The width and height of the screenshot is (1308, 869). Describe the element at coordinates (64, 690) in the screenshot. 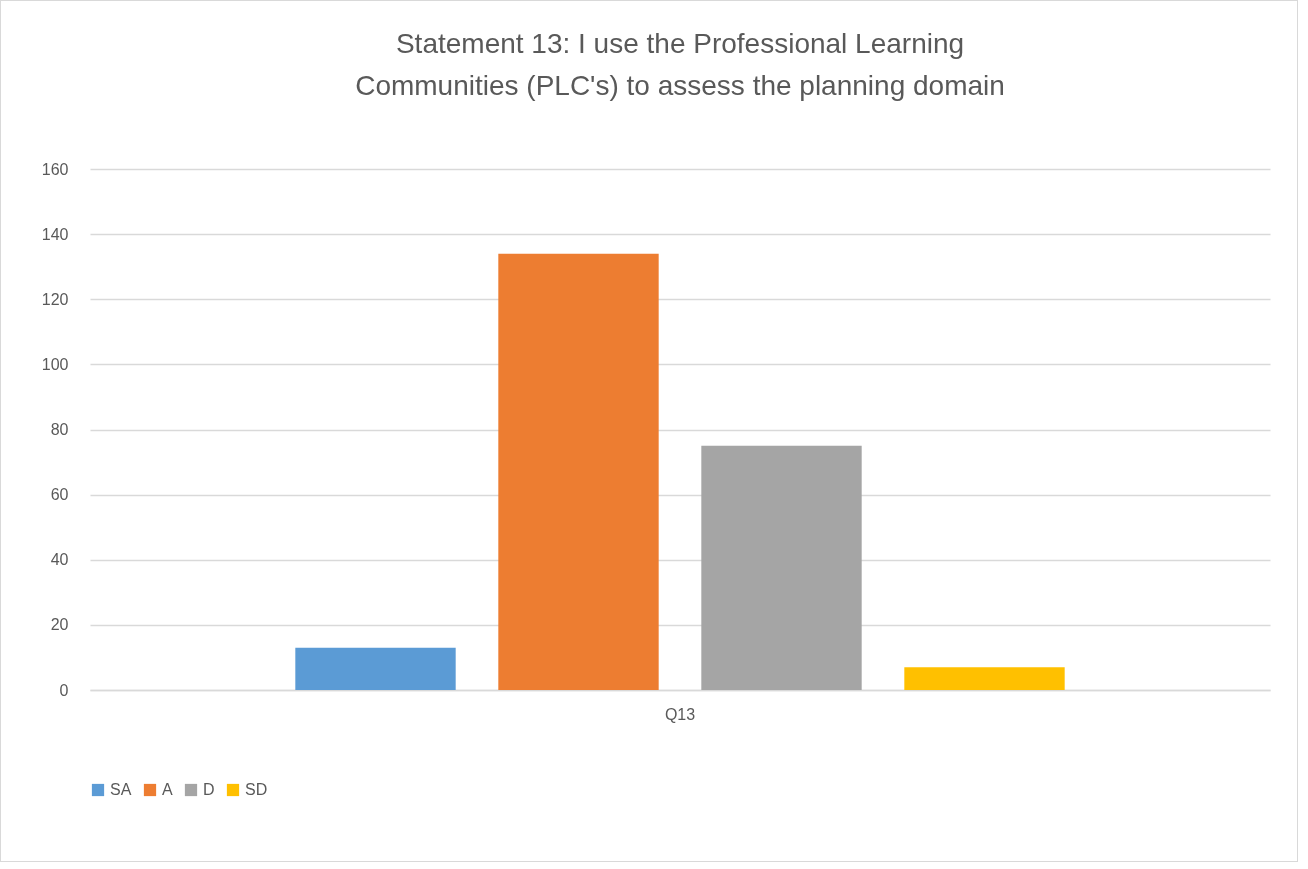

I see `y-tick-label: 0` at that location.